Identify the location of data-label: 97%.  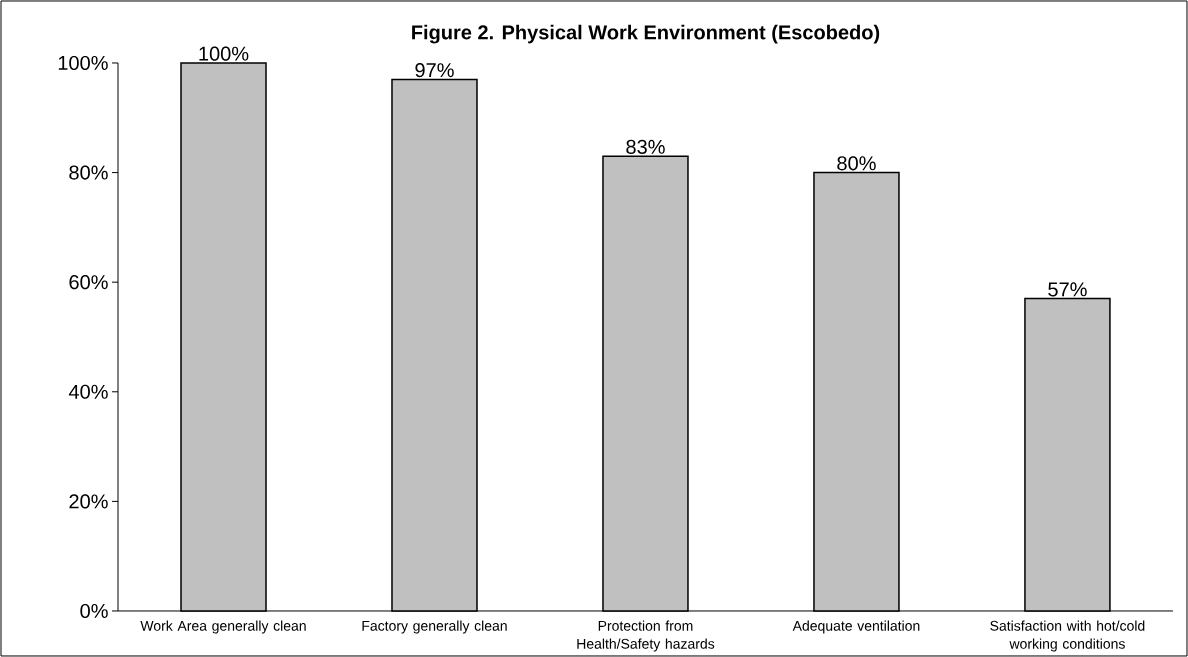
(434, 70).